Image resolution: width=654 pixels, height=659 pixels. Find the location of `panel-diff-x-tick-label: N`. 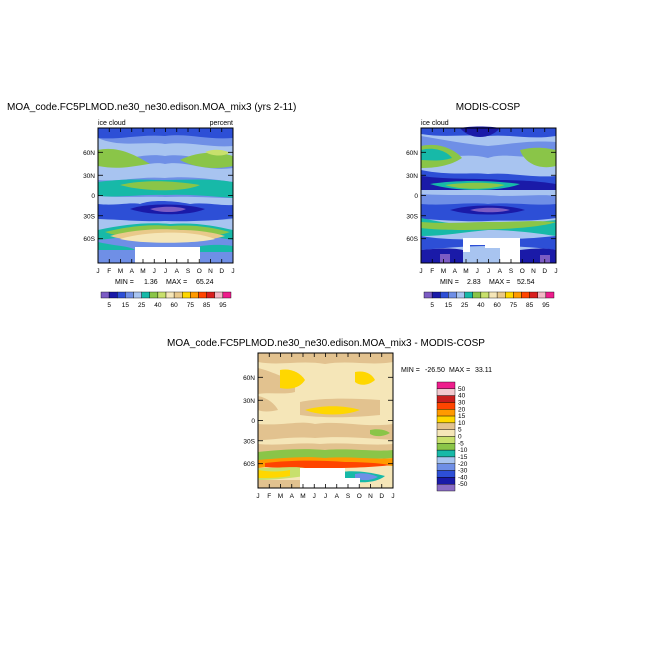

panel-diff-x-tick-label: N is located at coordinates (370, 496).